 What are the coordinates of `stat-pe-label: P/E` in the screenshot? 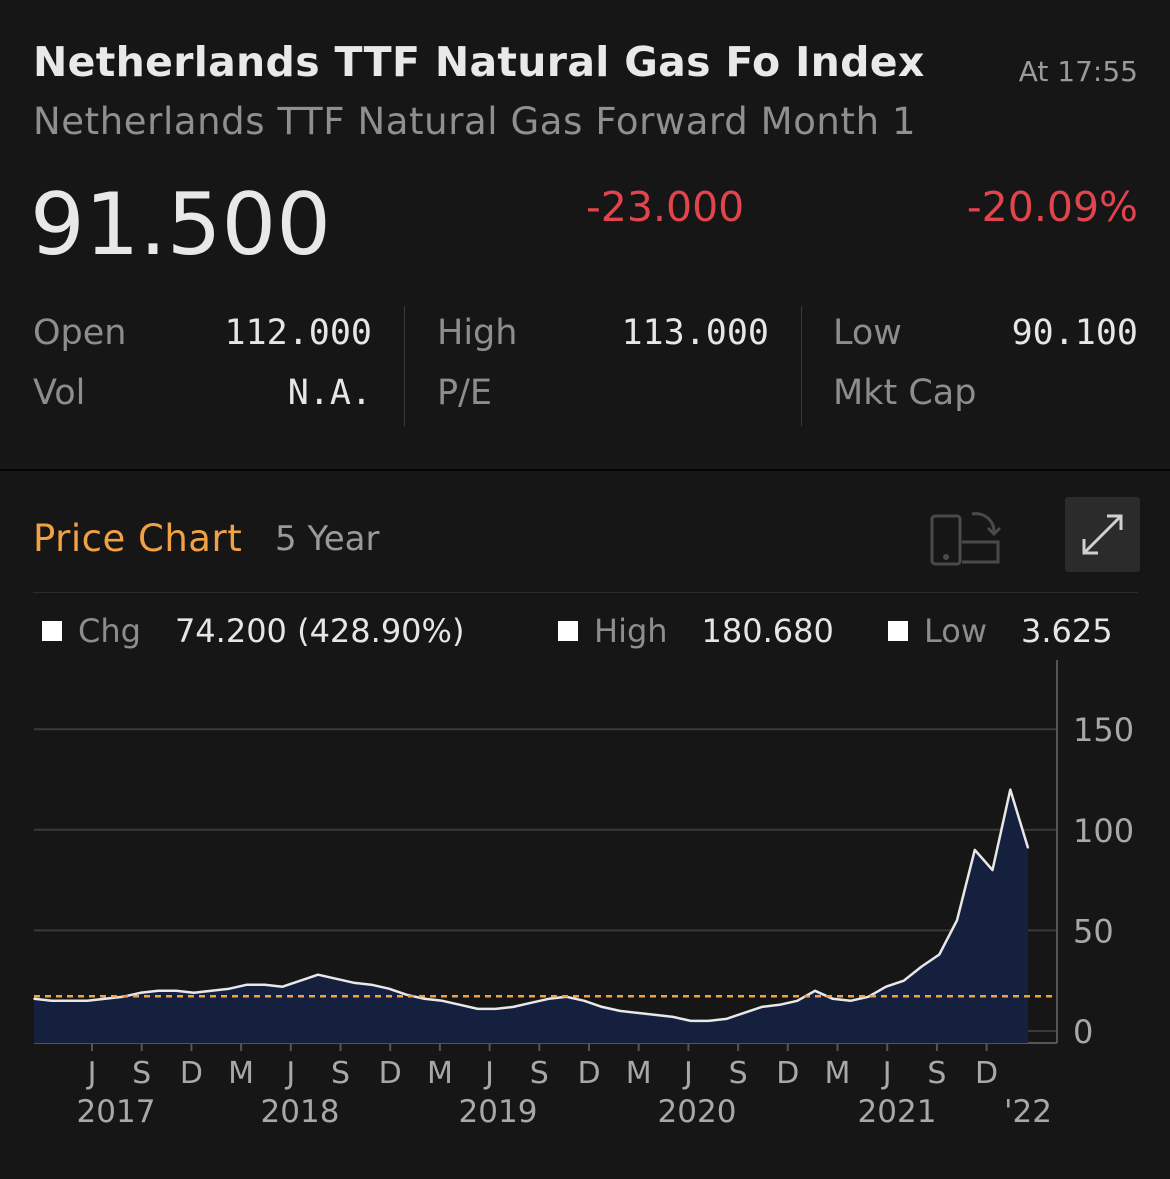 It's located at (465, 393).